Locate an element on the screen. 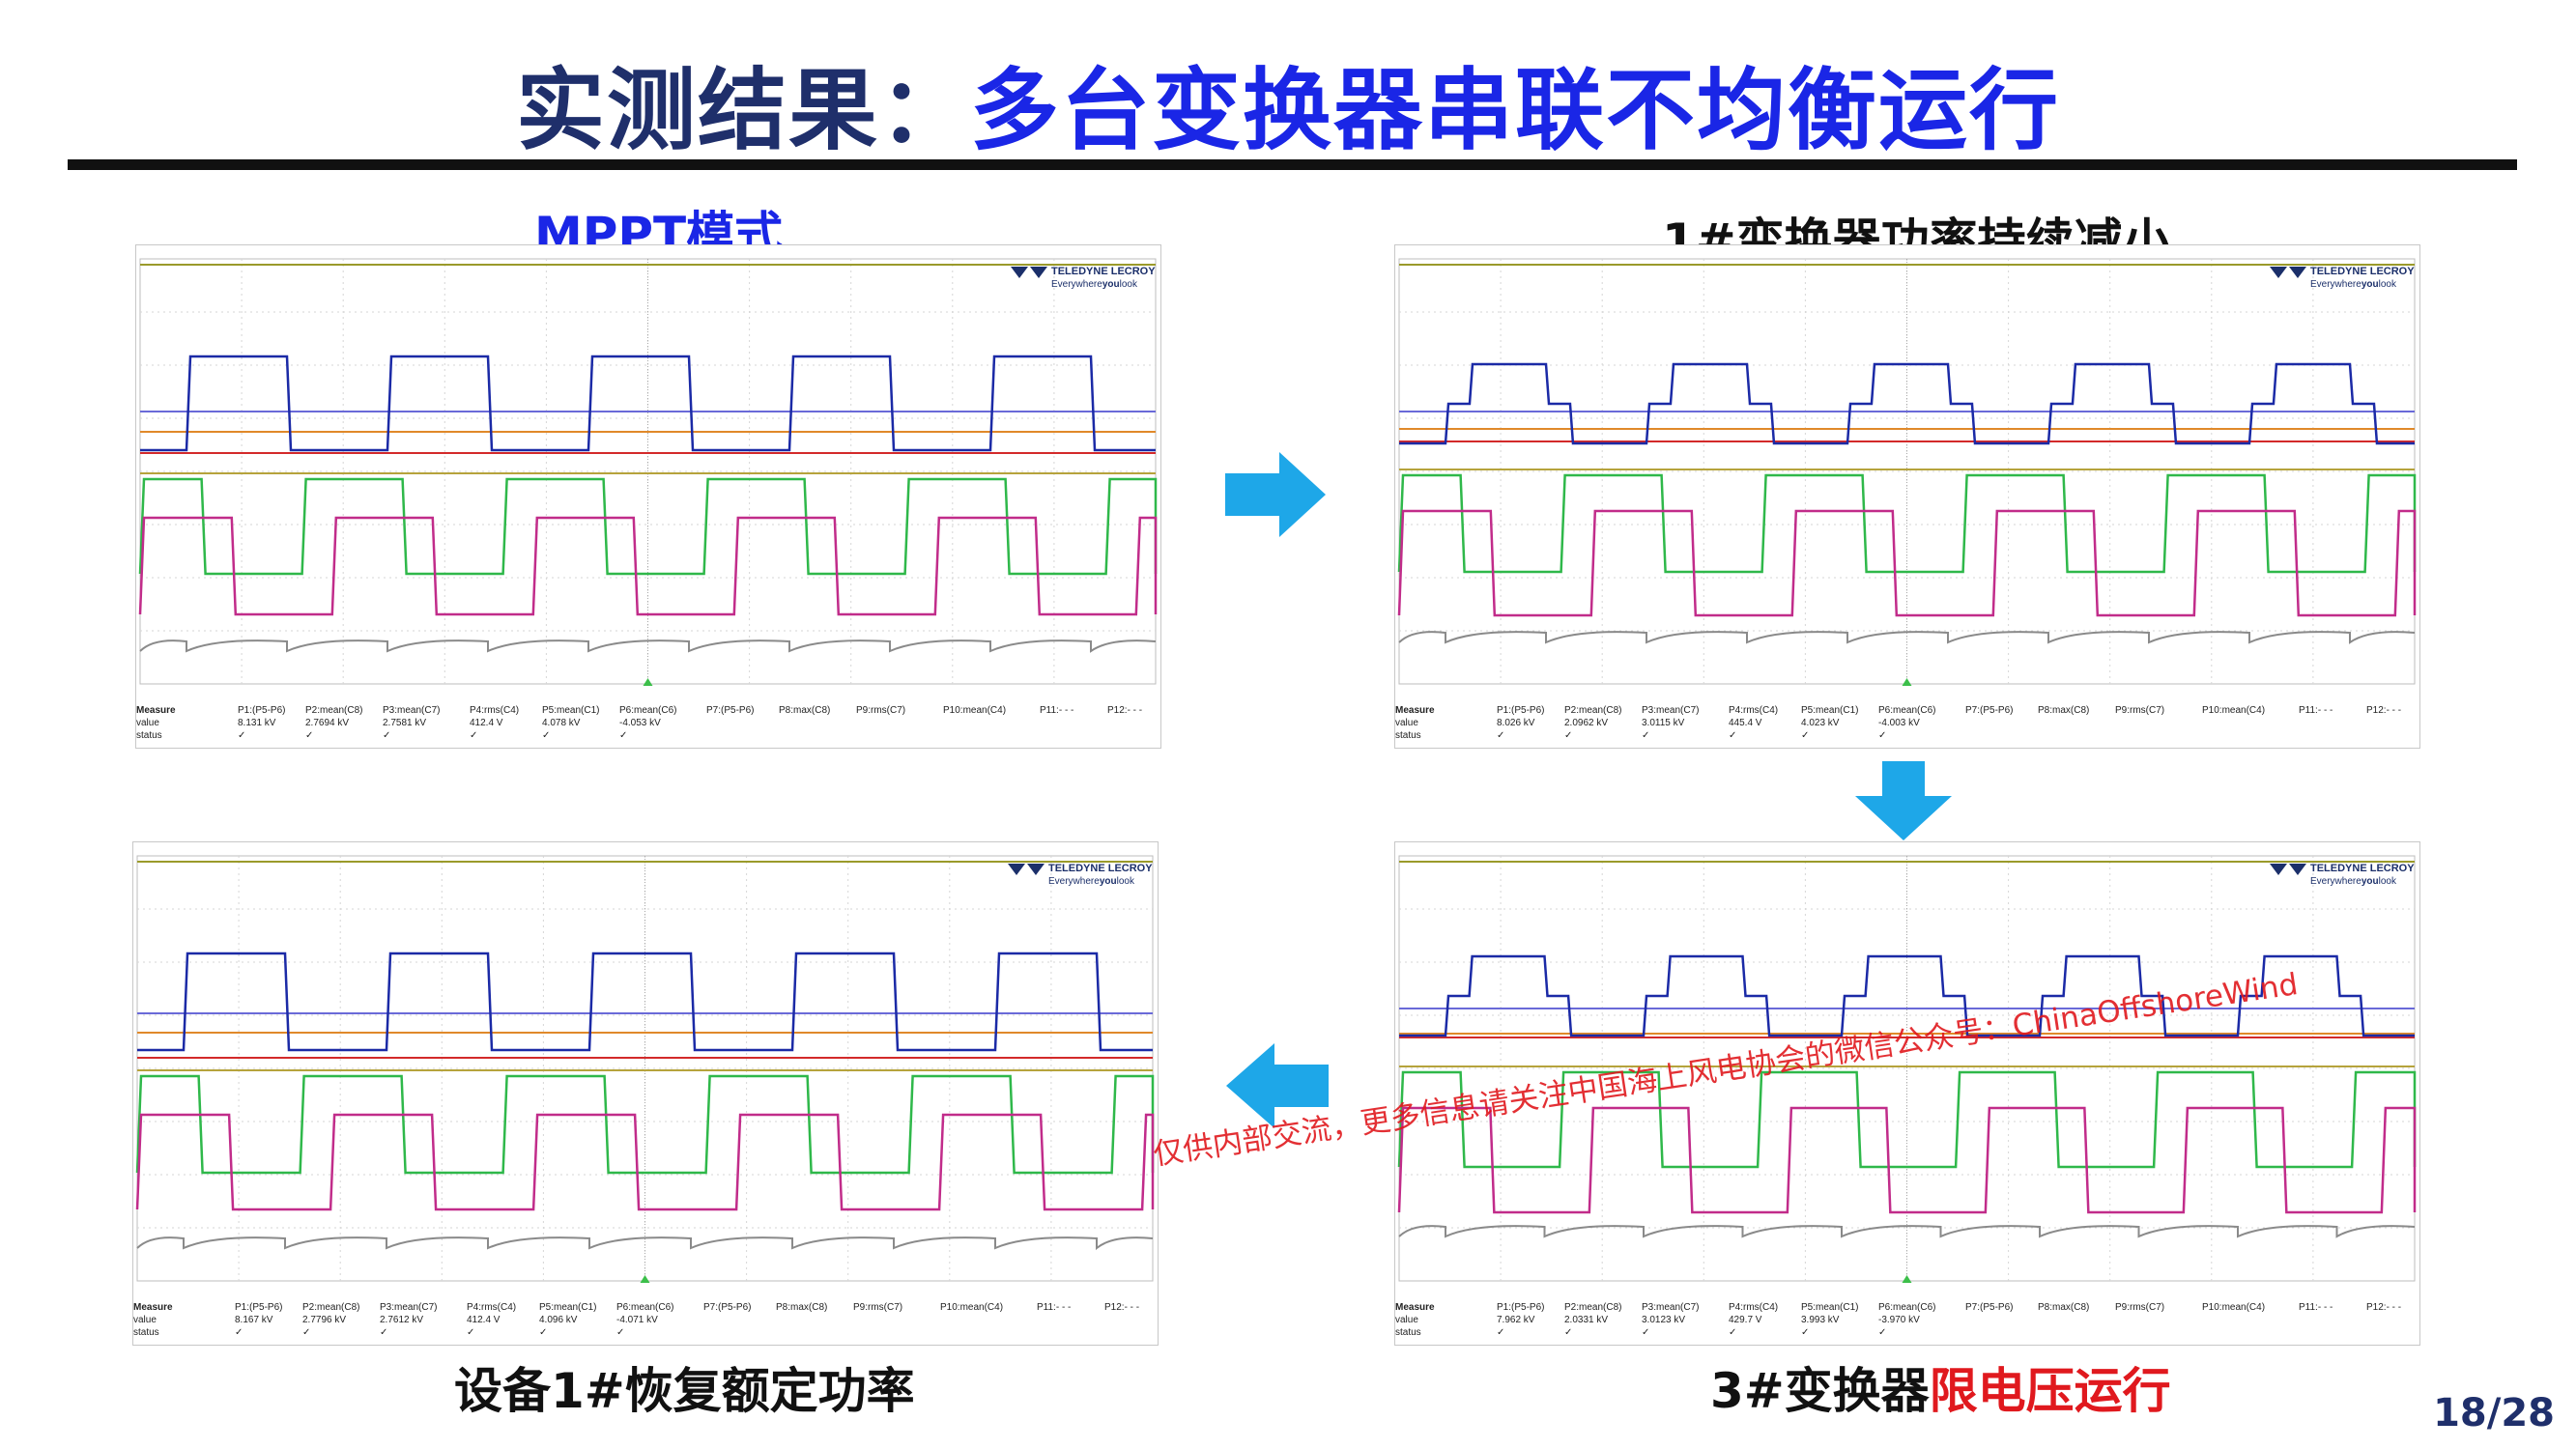 The image size is (2576, 1449). measure-cell: 2.7581 kV is located at coordinates (405, 723).